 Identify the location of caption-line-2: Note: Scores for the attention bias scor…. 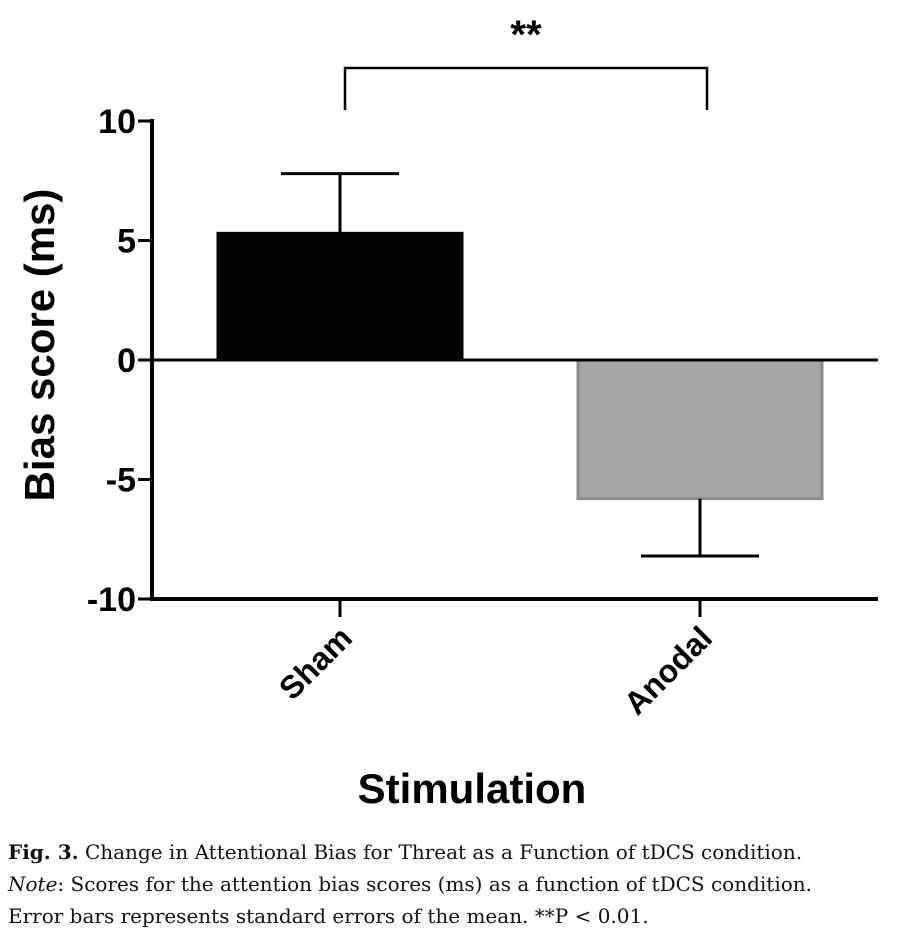
(451, 884).